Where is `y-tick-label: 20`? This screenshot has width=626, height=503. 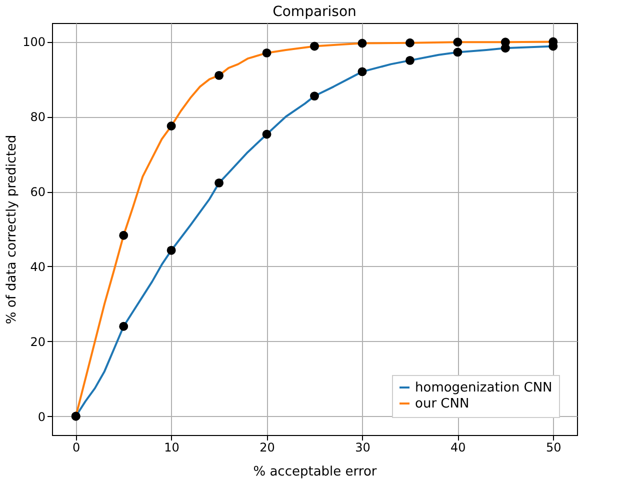
y-tick-label: 20 is located at coordinates (38, 341).